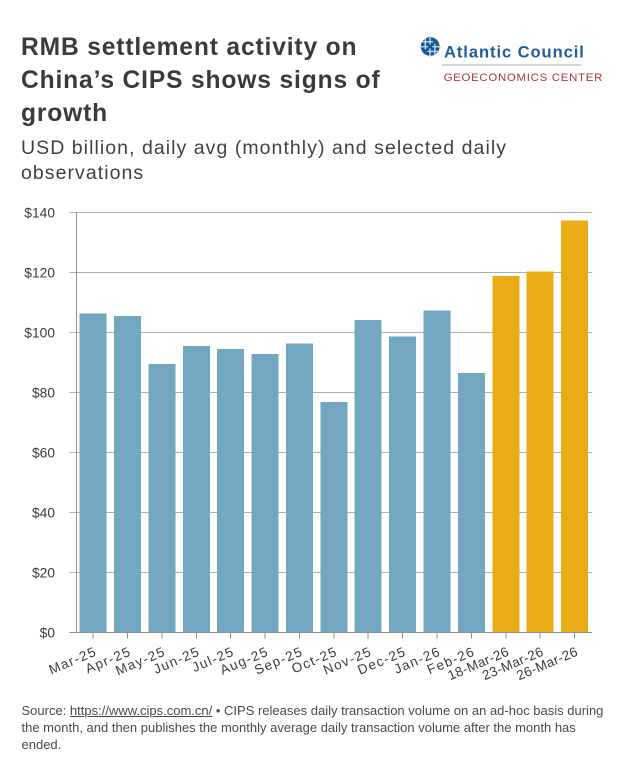 Image resolution: width=633 pixels, height=758 pixels. I want to click on svg-text: $100, so click(39, 332).